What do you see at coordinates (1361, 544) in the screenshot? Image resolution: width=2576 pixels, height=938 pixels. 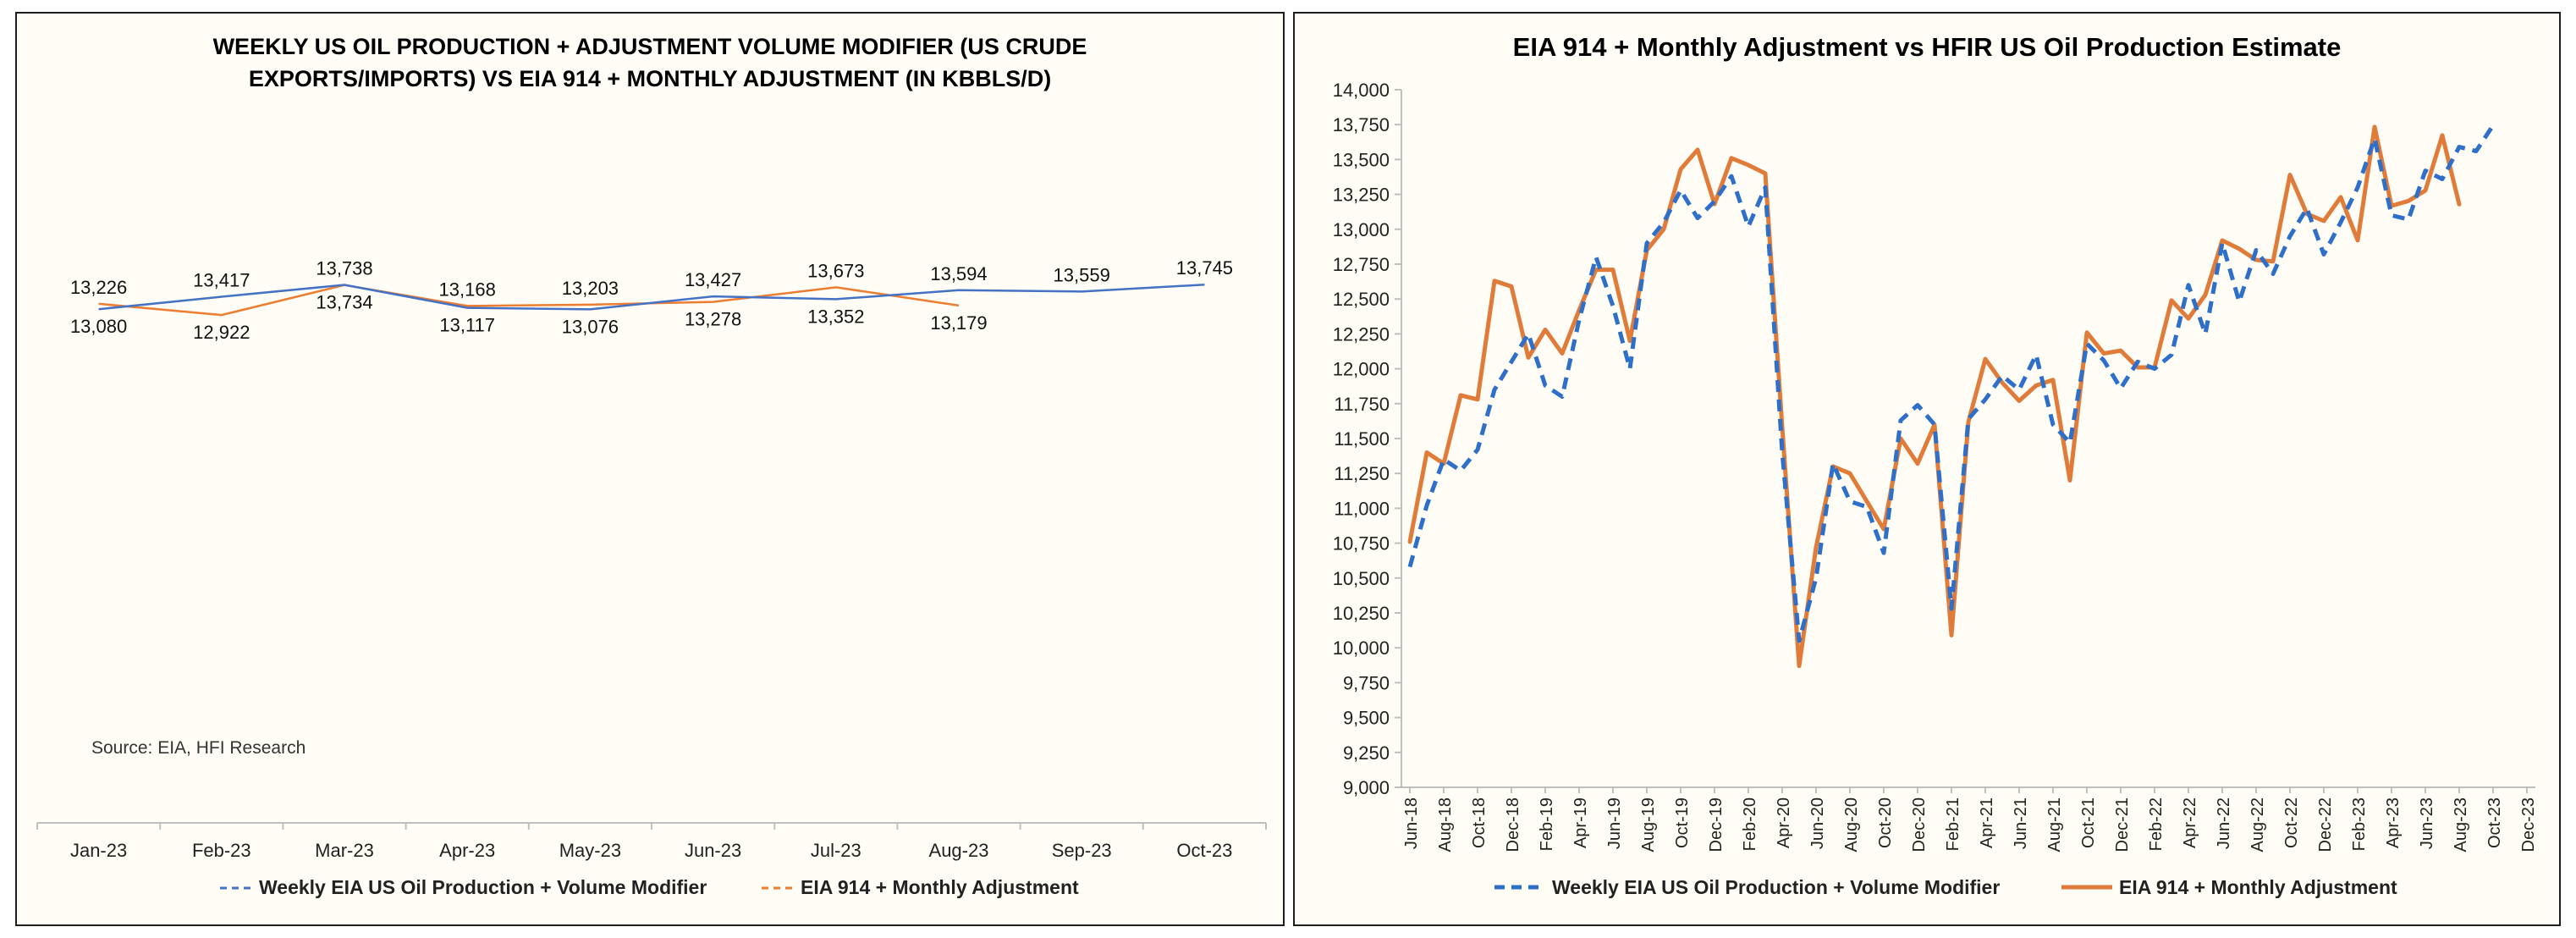 I see `y-tick-label: 10,750` at bounding box center [1361, 544].